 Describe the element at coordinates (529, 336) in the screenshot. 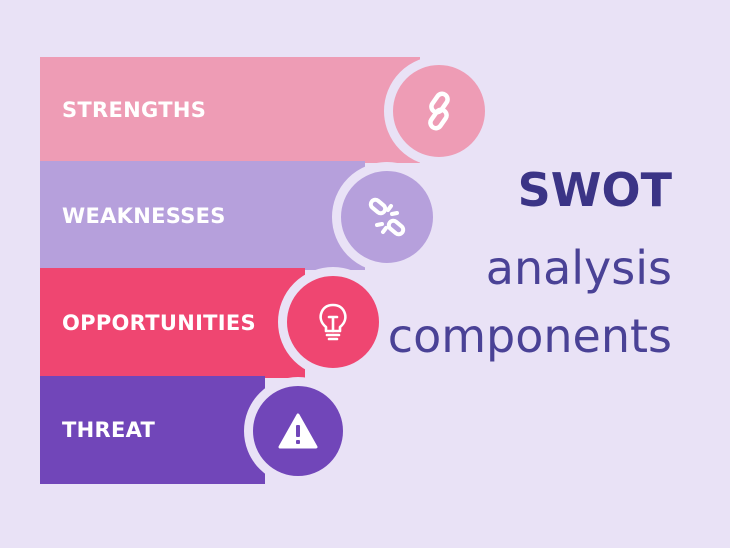

I see `title-components: components` at that location.